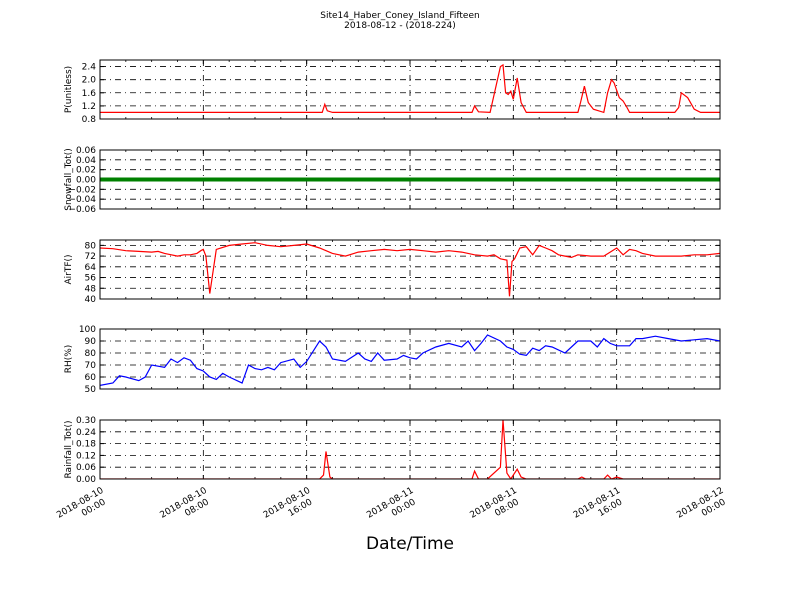 Image resolution: width=800 pixels, height=600 pixels. Describe the element at coordinates (86, 421) in the screenshot. I see `ytick-label: 0.30` at that location.